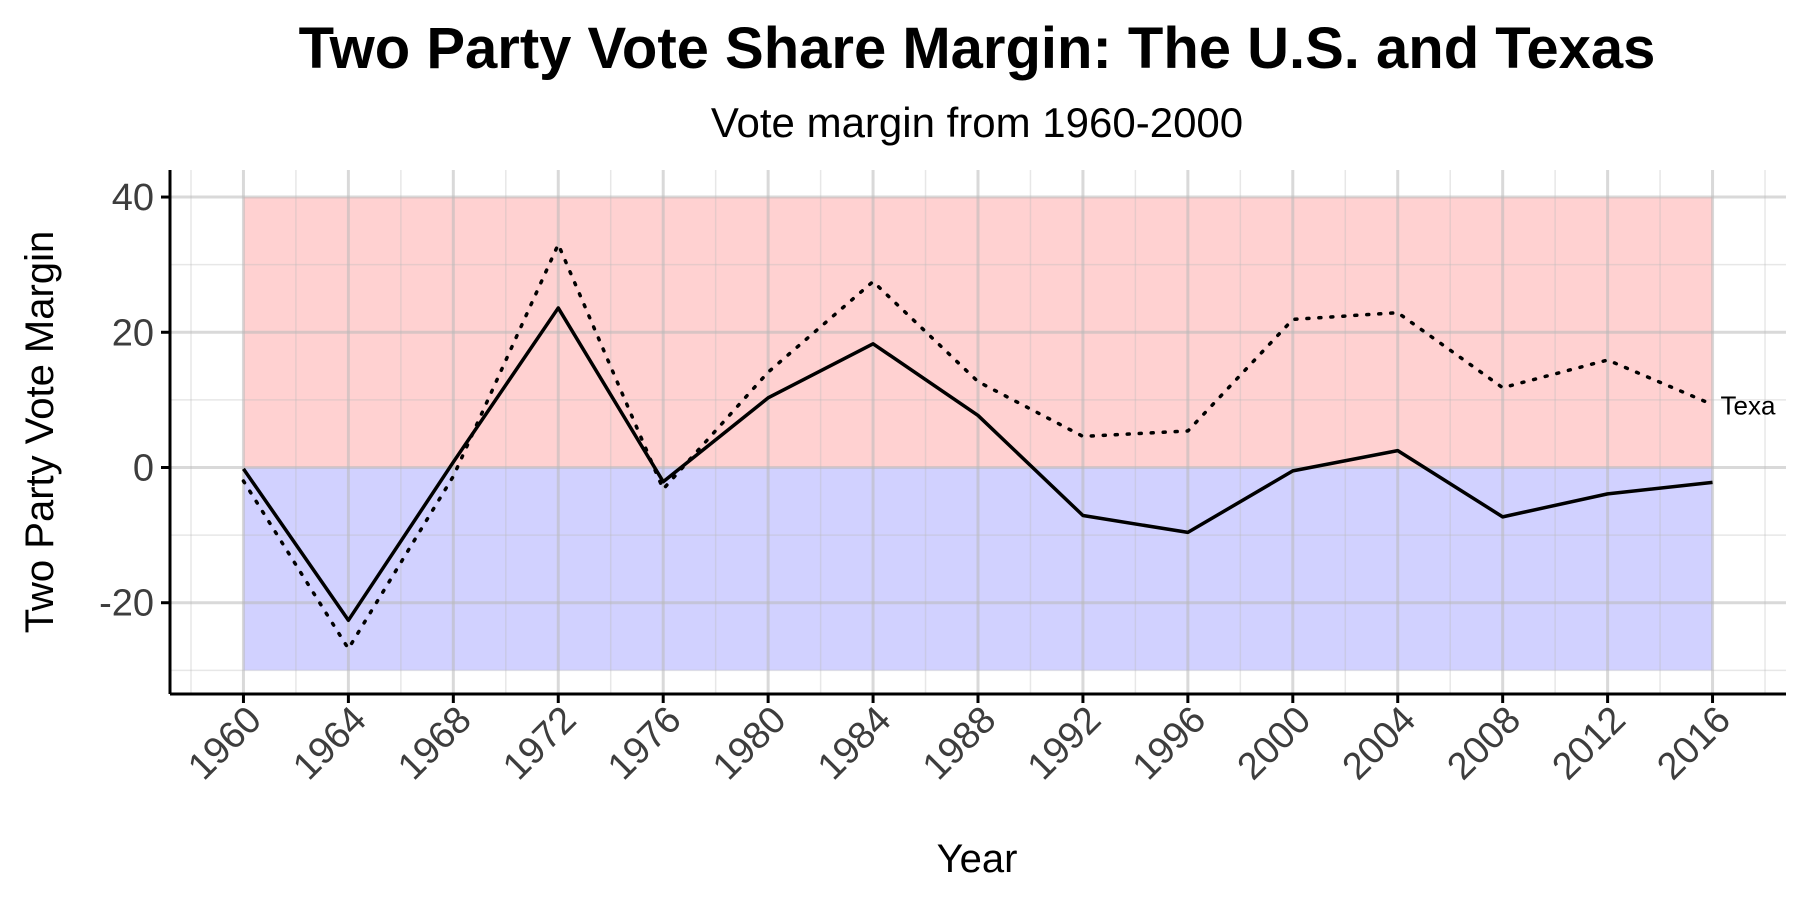  Describe the element at coordinates (539, 743) in the screenshot. I see `x-tick-label: 1972` at that location.